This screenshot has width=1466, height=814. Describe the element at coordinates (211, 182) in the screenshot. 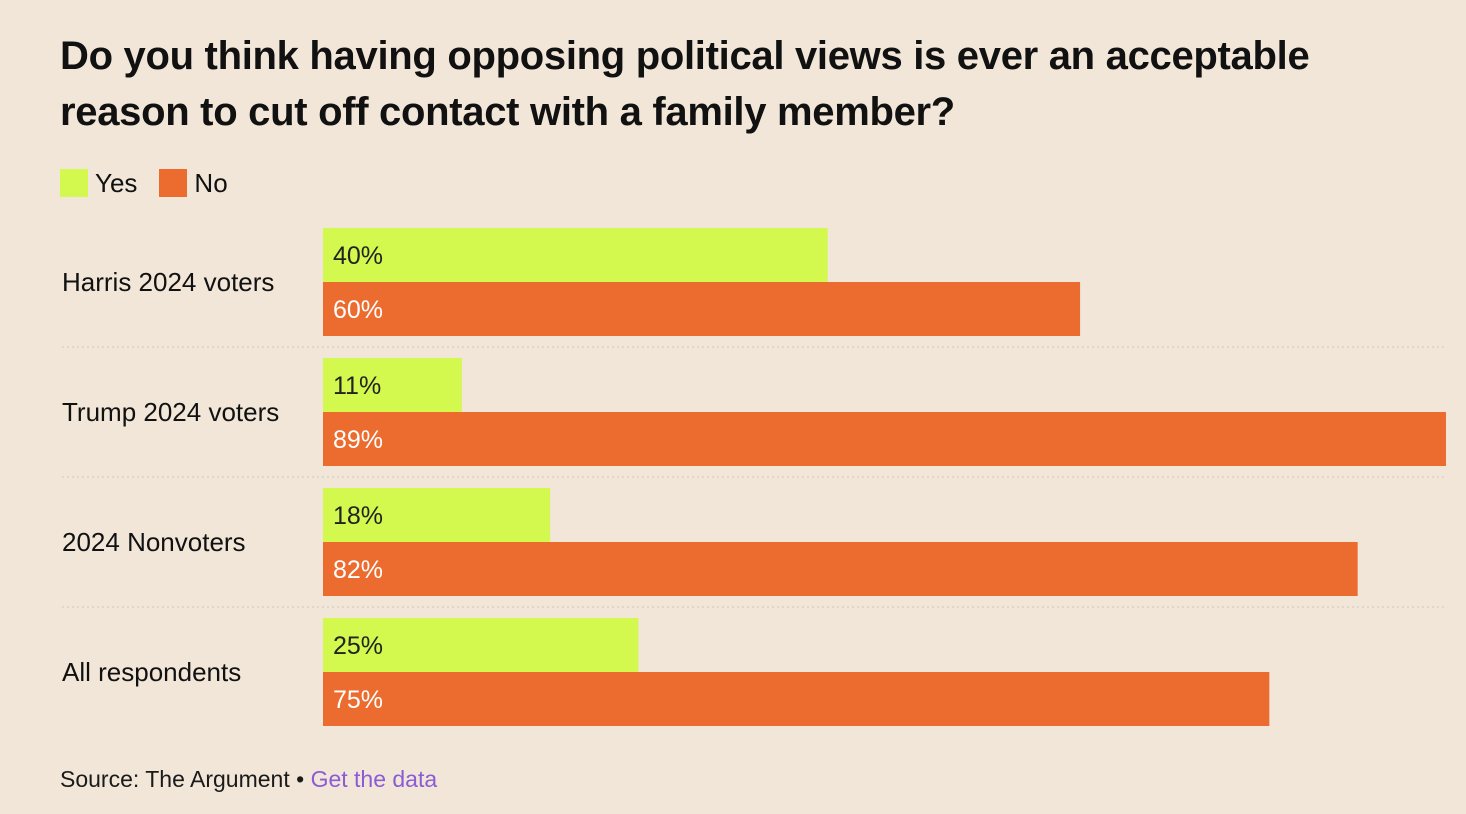

I see `legend-label-no: No` at that location.